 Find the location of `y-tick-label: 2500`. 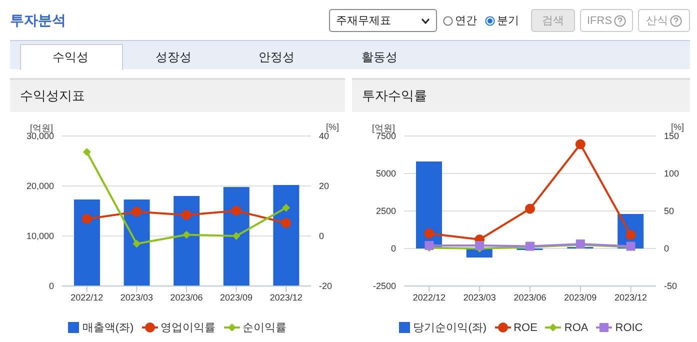

y-tick-label: 2500 is located at coordinates (386, 211).